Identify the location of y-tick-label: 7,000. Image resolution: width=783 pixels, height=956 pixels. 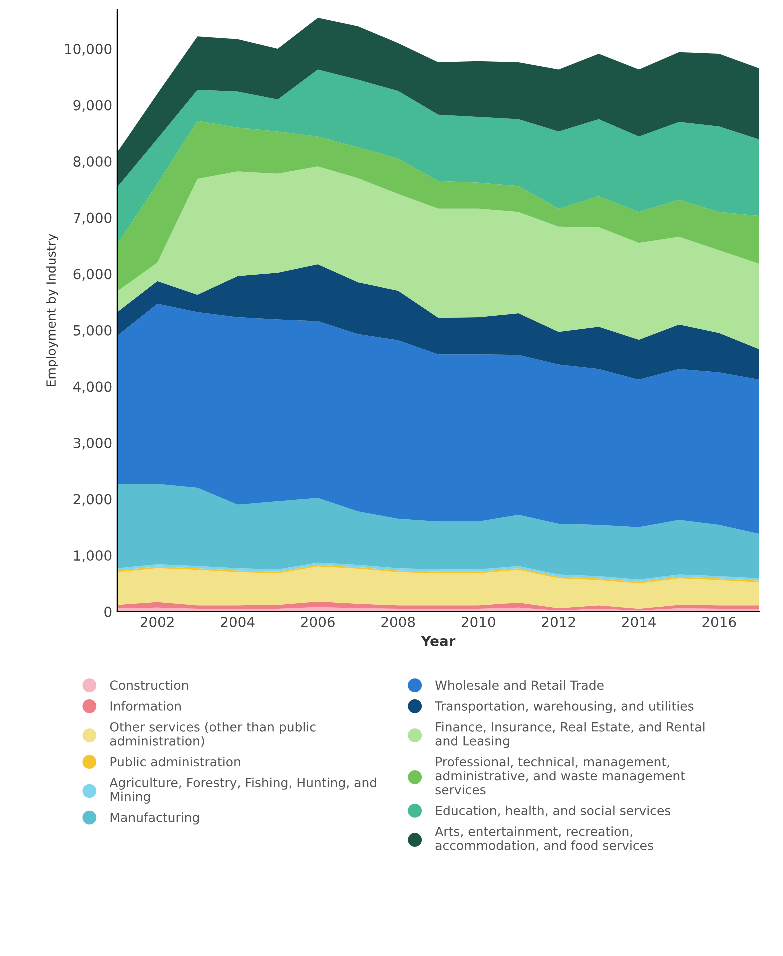
(93, 218).